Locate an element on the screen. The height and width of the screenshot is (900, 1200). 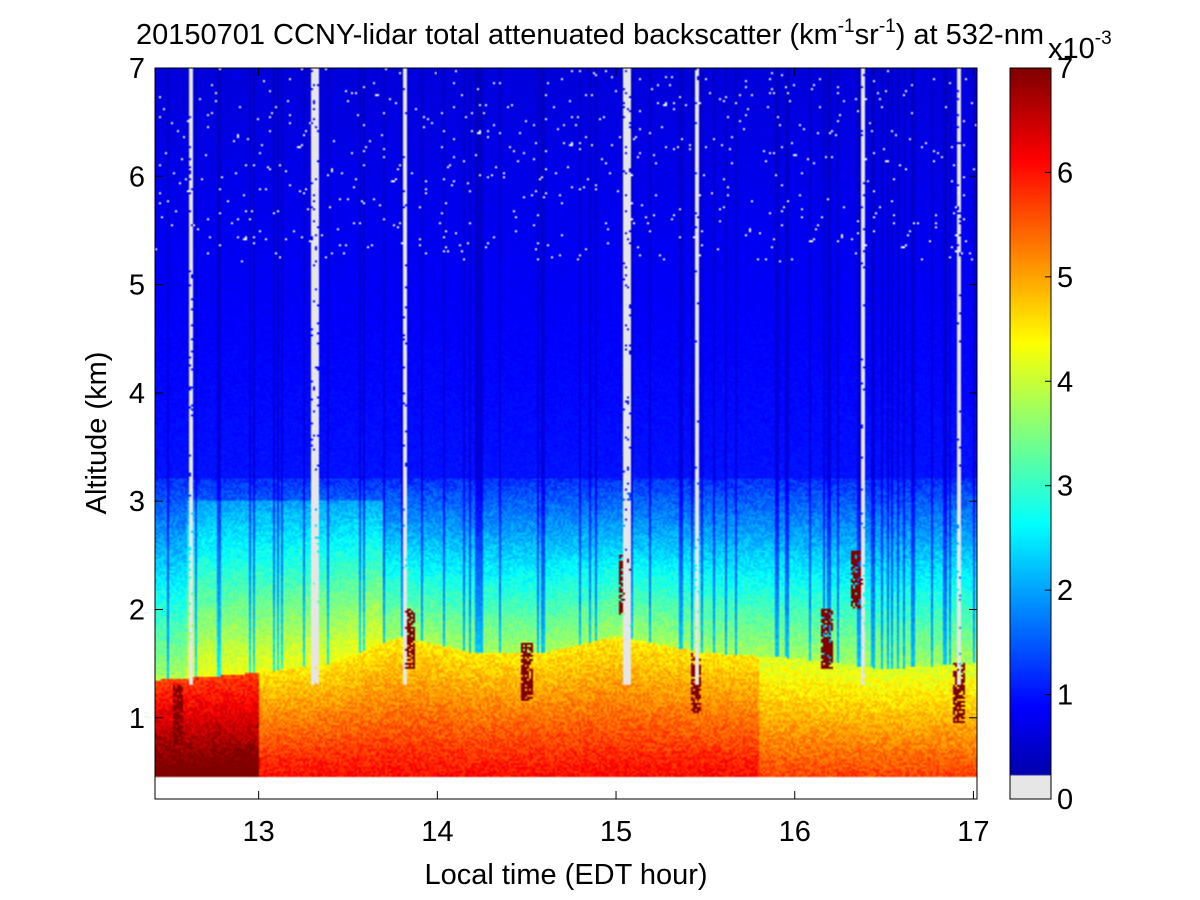
colorbar-gradient is located at coordinates (1030, 433).